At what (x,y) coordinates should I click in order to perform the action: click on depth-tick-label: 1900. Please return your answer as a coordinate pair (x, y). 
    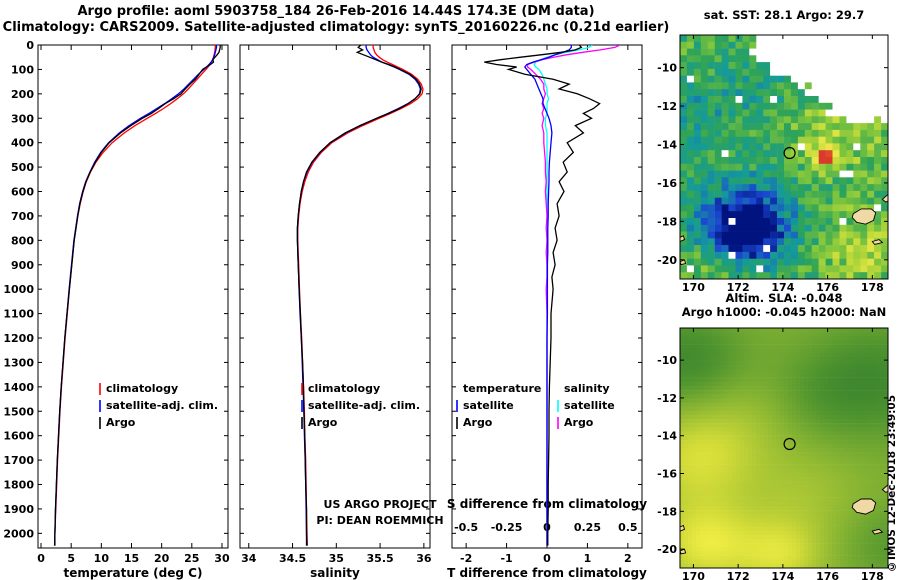
    Looking at the image, I should click on (18, 509).